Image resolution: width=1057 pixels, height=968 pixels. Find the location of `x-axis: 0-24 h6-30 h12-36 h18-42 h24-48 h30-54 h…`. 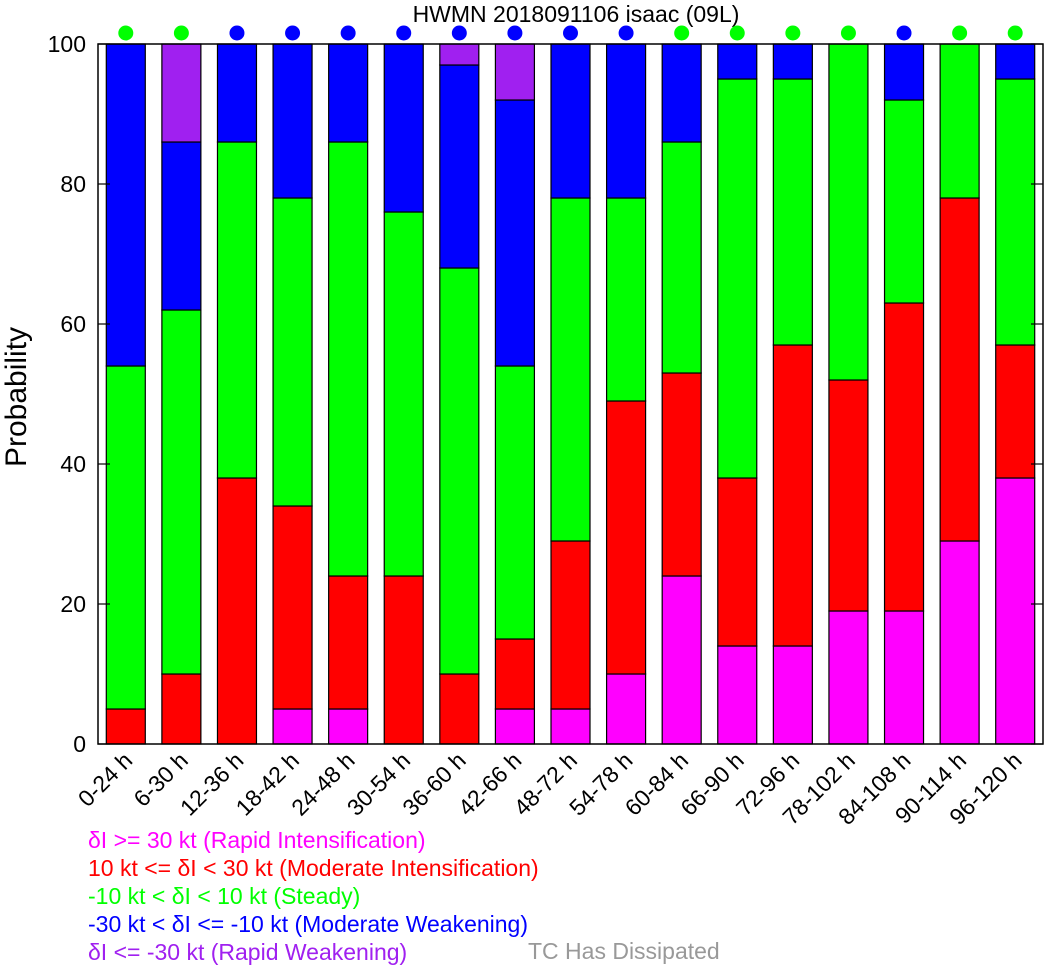

x-axis: 0-24 h6-30 h12-36 h18-42 h24-48 h30-54 h… is located at coordinates (550, 788).